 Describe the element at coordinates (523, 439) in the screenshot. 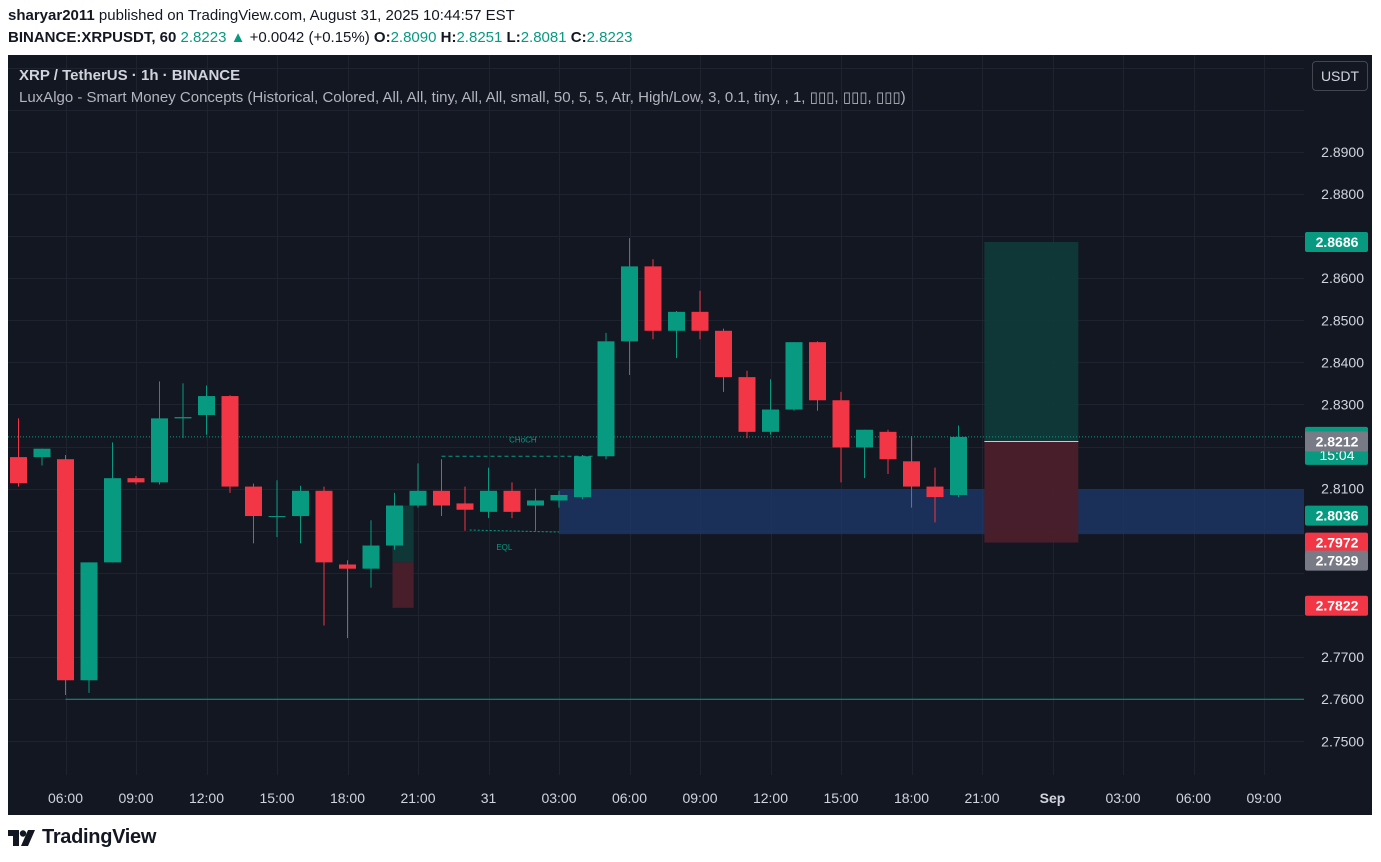

I see `choch-label: CHoCH` at that location.